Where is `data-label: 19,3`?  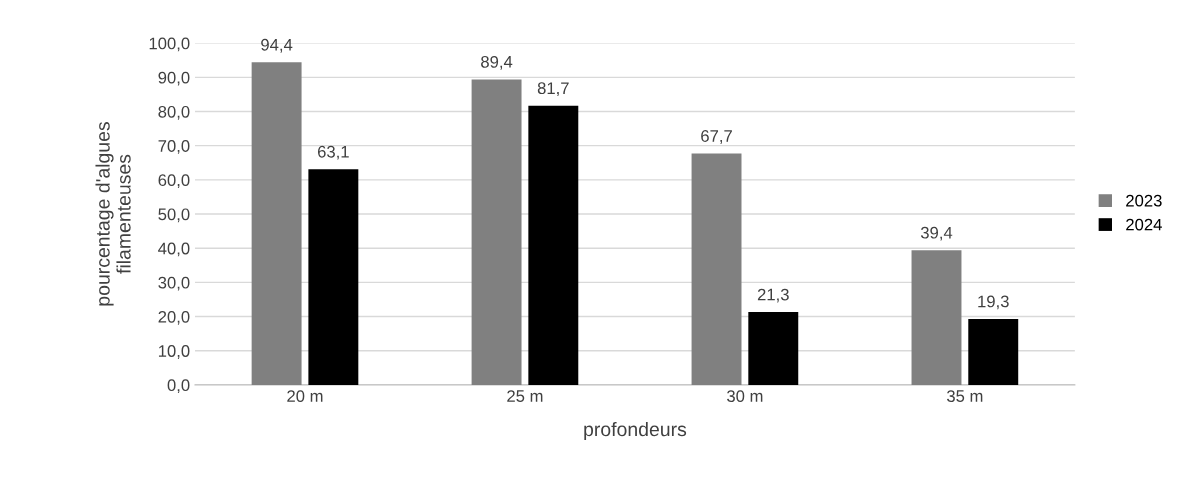
data-label: 19,3 is located at coordinates (993, 302).